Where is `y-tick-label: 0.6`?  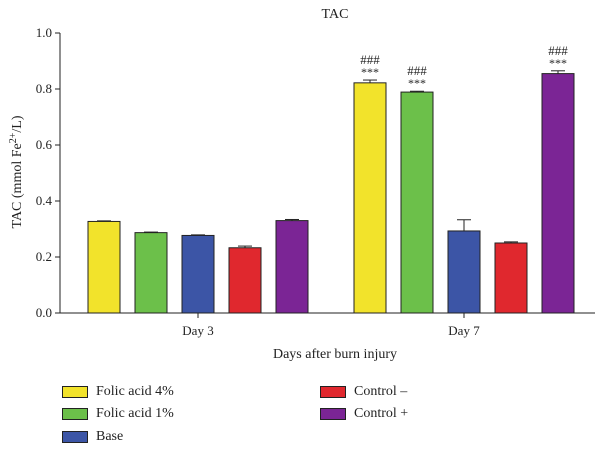
y-tick-label: 0.6 is located at coordinates (44, 144).